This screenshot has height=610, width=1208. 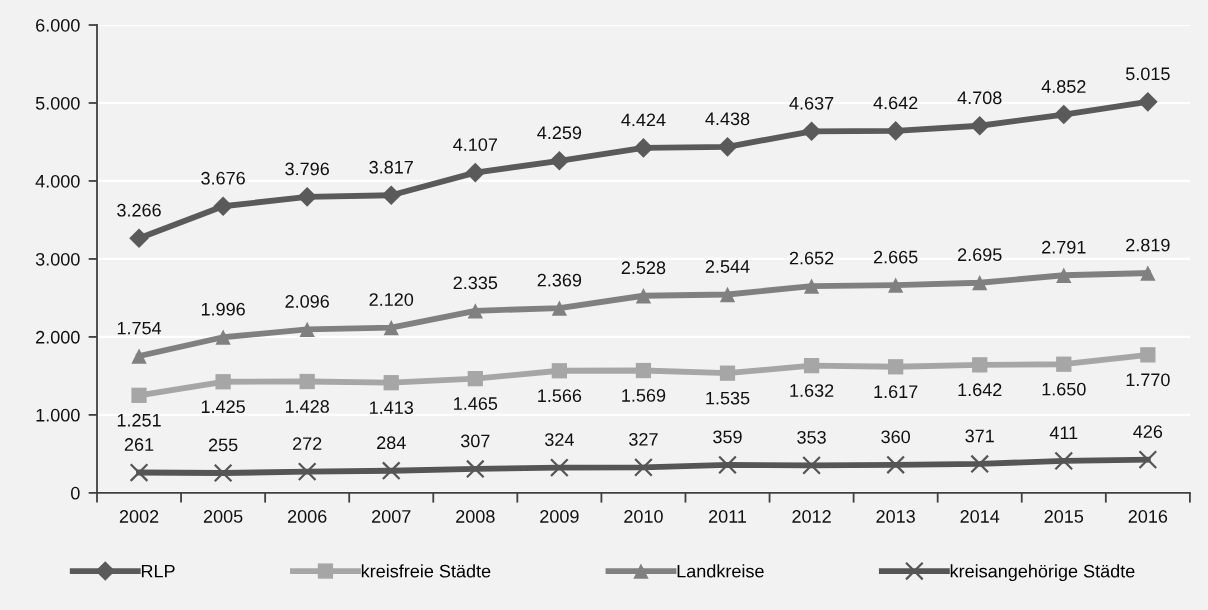 I want to click on data-label: 371, so click(x=979, y=436).